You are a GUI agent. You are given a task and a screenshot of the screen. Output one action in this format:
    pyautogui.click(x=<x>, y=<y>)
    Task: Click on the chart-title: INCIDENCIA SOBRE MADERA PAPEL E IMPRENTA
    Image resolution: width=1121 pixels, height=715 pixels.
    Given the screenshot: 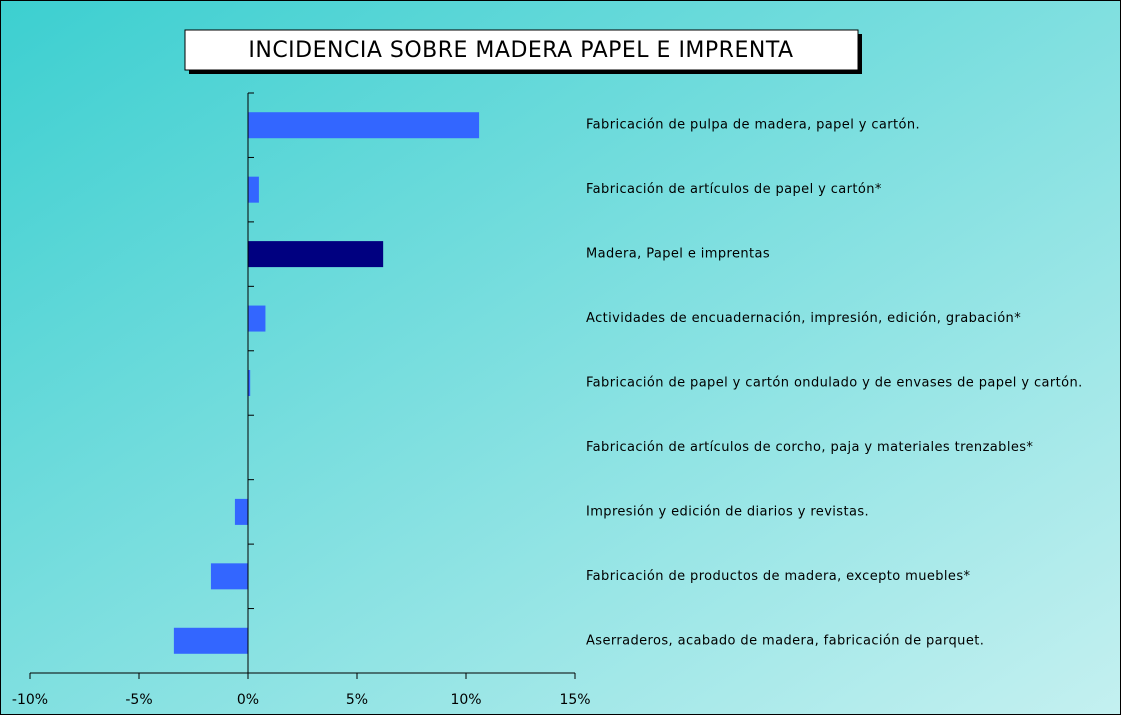 What is the action you would take?
    pyautogui.click(x=520, y=50)
    